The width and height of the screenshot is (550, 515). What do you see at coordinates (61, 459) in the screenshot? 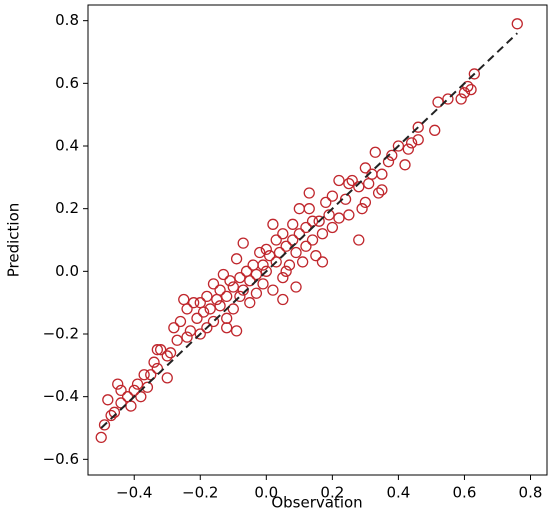
I see `y-tick-label: −0.6` at bounding box center [61, 459].